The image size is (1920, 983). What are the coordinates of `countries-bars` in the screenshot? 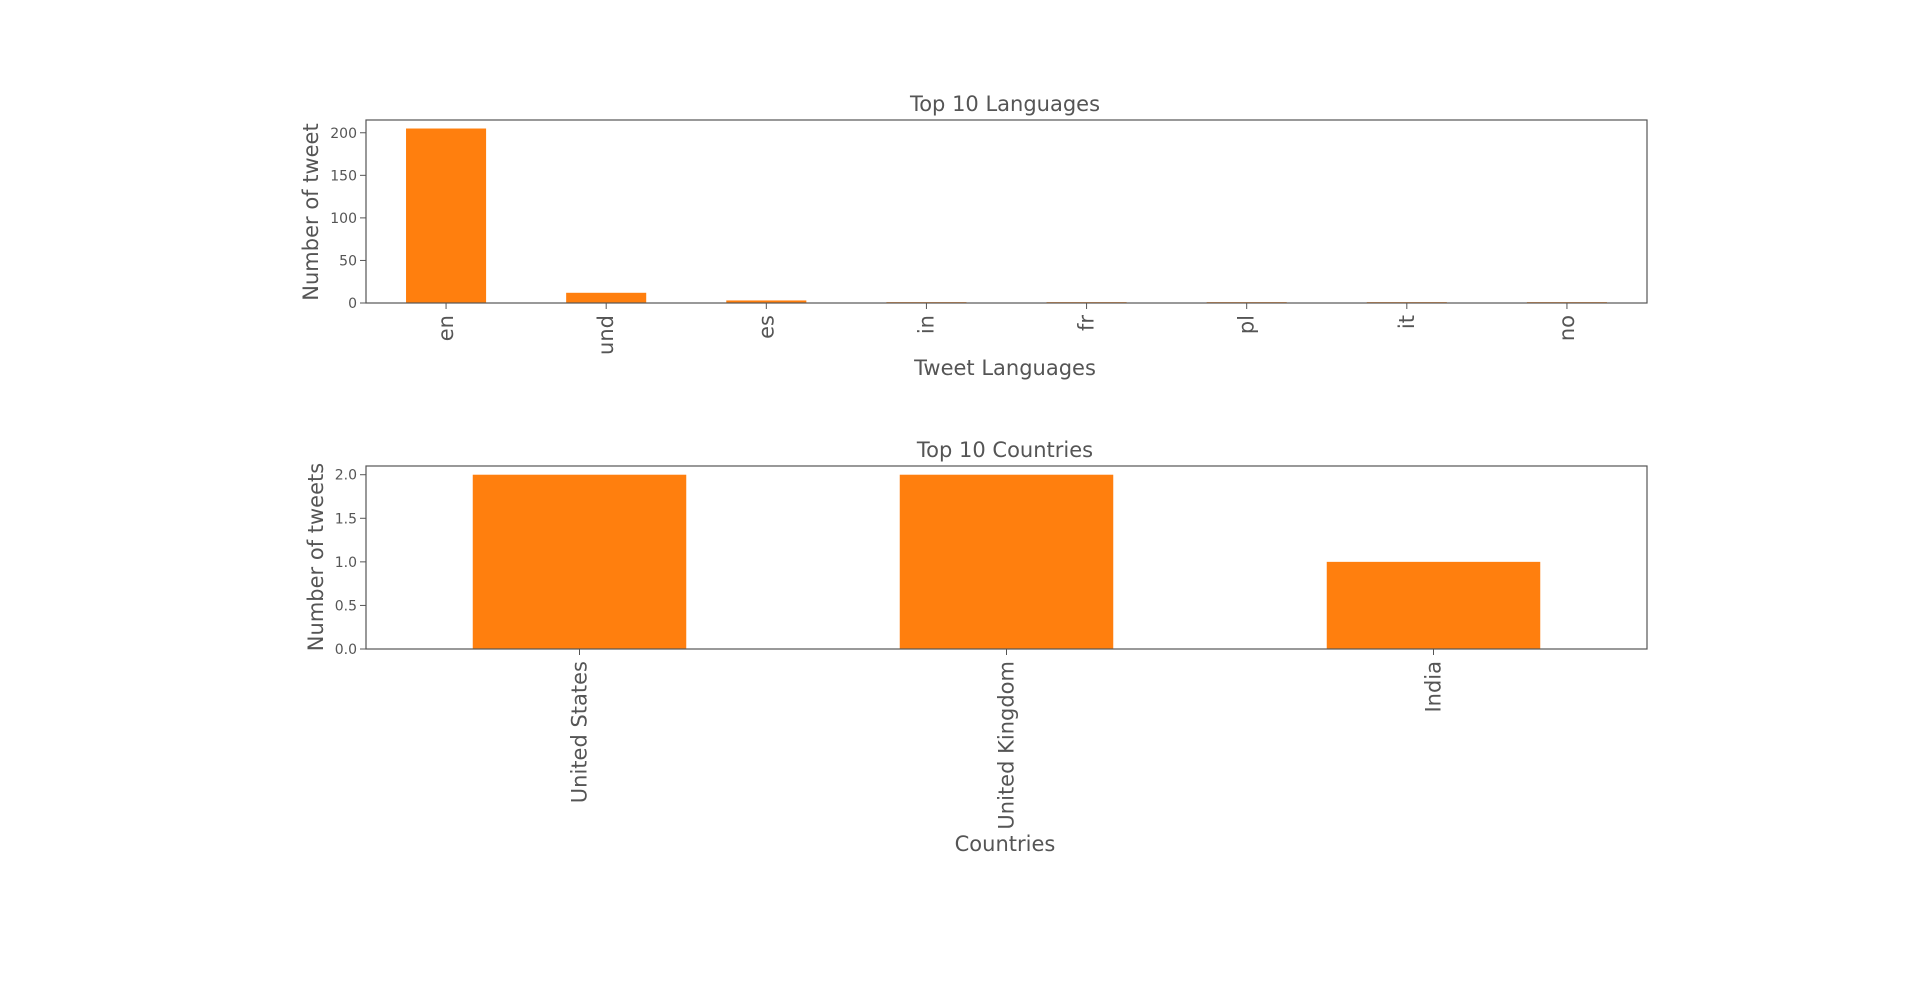 It's located at (1006, 561).